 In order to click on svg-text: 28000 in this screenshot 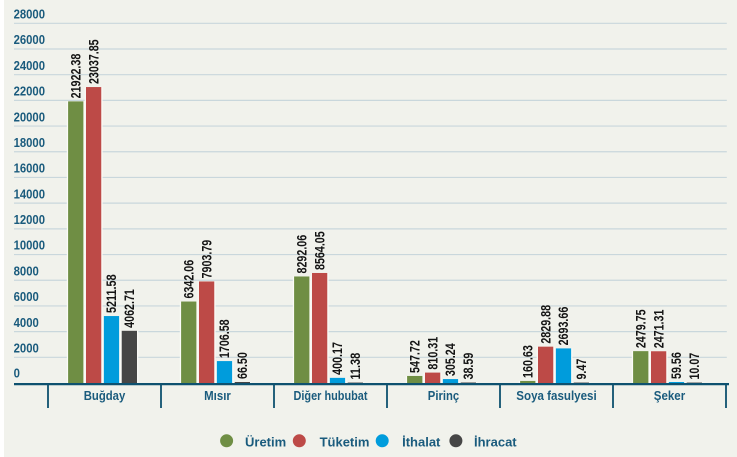, I will do `click(29, 14)`.